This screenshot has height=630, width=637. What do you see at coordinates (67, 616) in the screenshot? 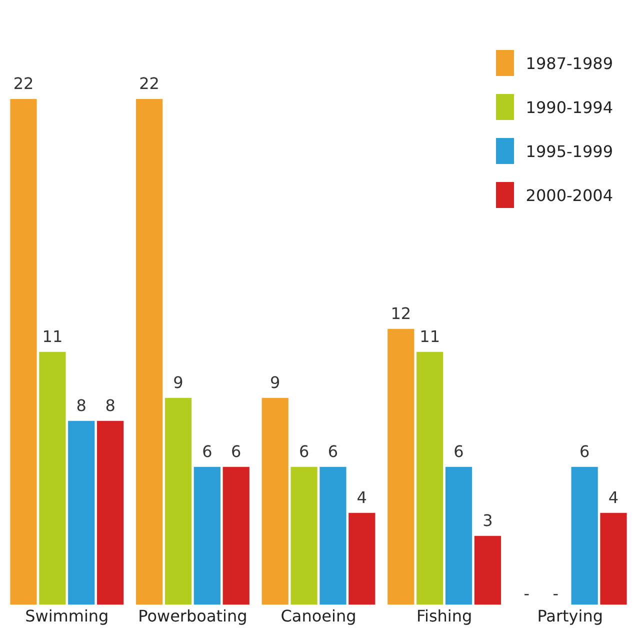
I see `x-tick-label: Swimming` at bounding box center [67, 616].